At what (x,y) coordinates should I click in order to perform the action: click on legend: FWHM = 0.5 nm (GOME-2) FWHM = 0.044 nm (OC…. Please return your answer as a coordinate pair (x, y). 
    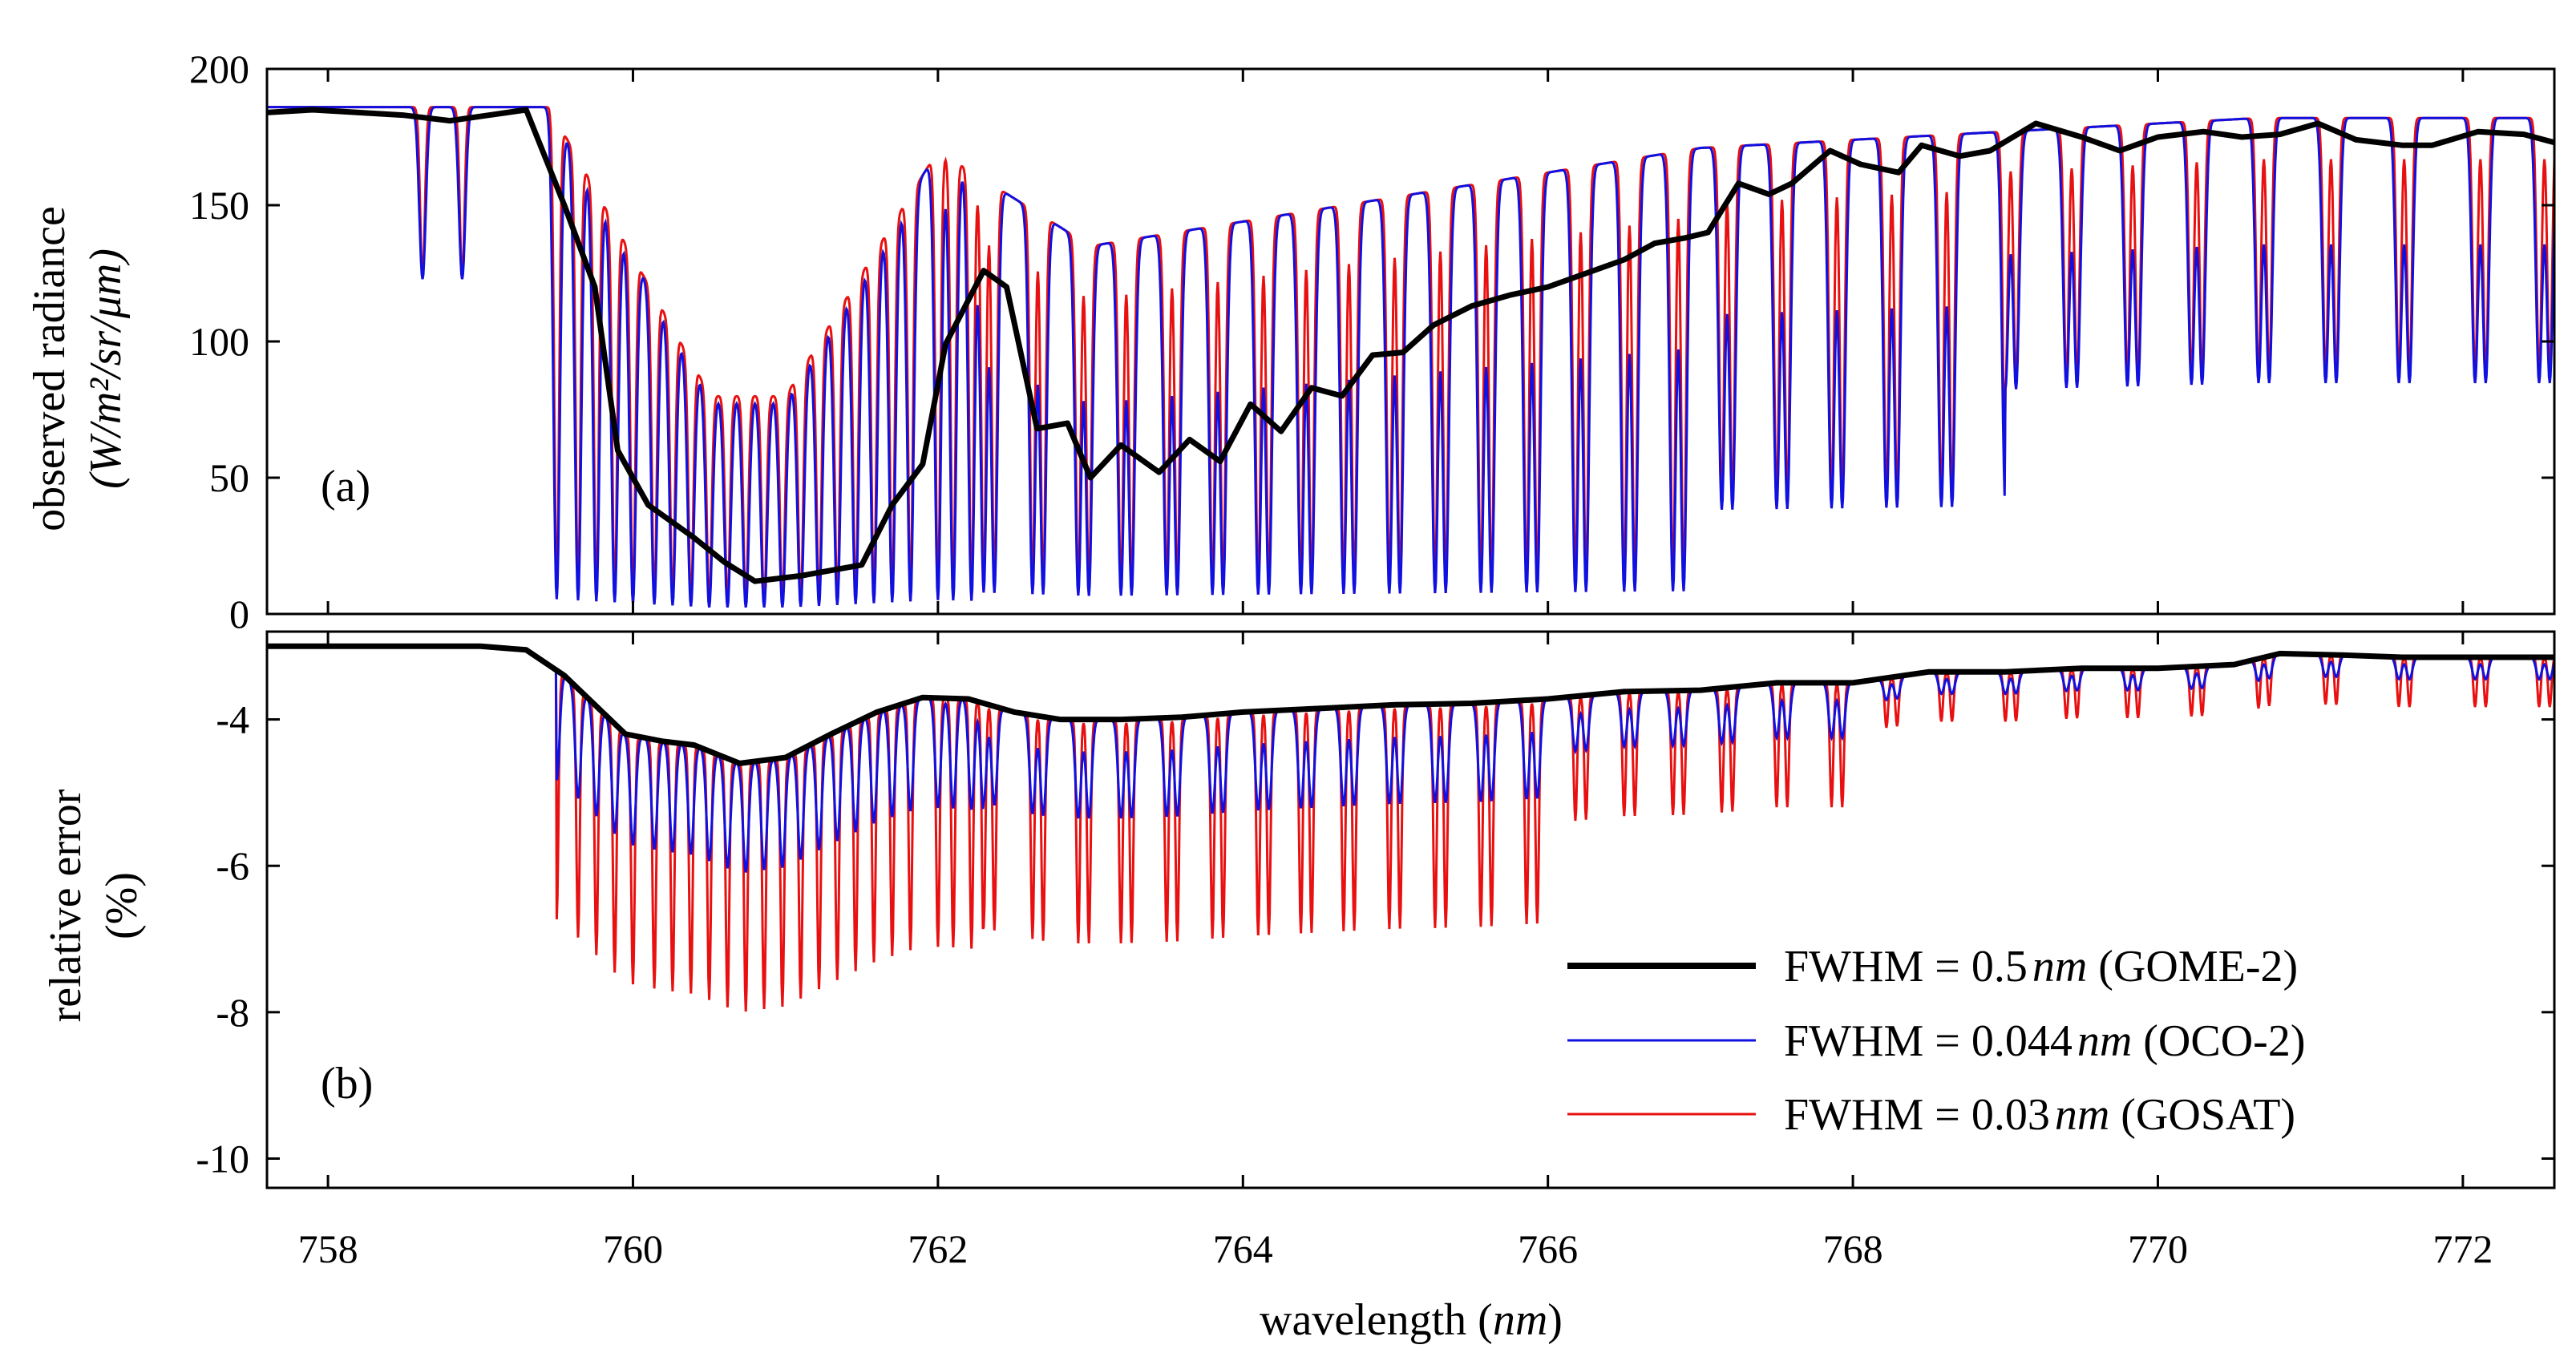
    Looking at the image, I should click on (1936, 1041).